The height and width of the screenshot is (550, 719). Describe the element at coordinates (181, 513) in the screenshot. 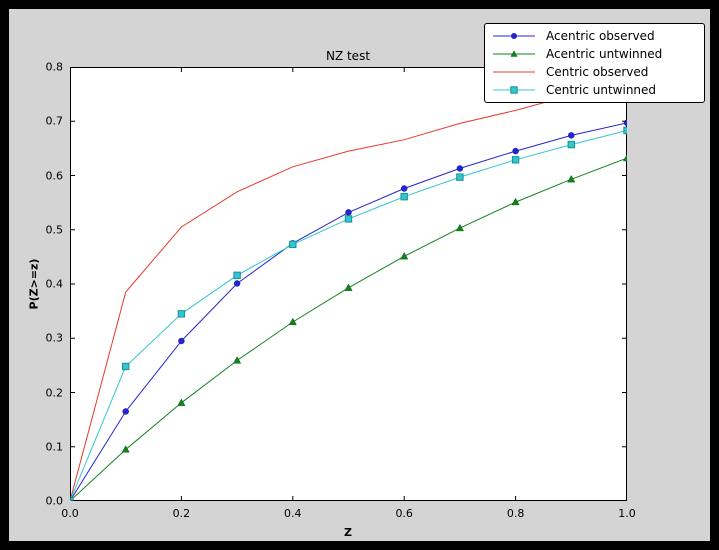

I see `x-tick-label: 0.2` at that location.